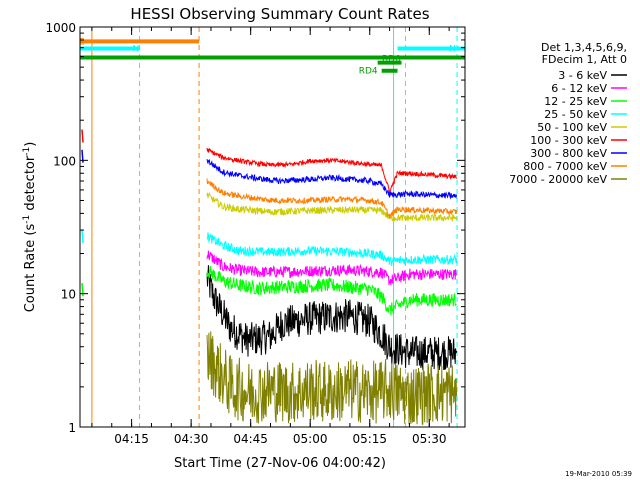  Describe the element at coordinates (68, 295) in the screenshot. I see `y-tick-label: 10` at that location.